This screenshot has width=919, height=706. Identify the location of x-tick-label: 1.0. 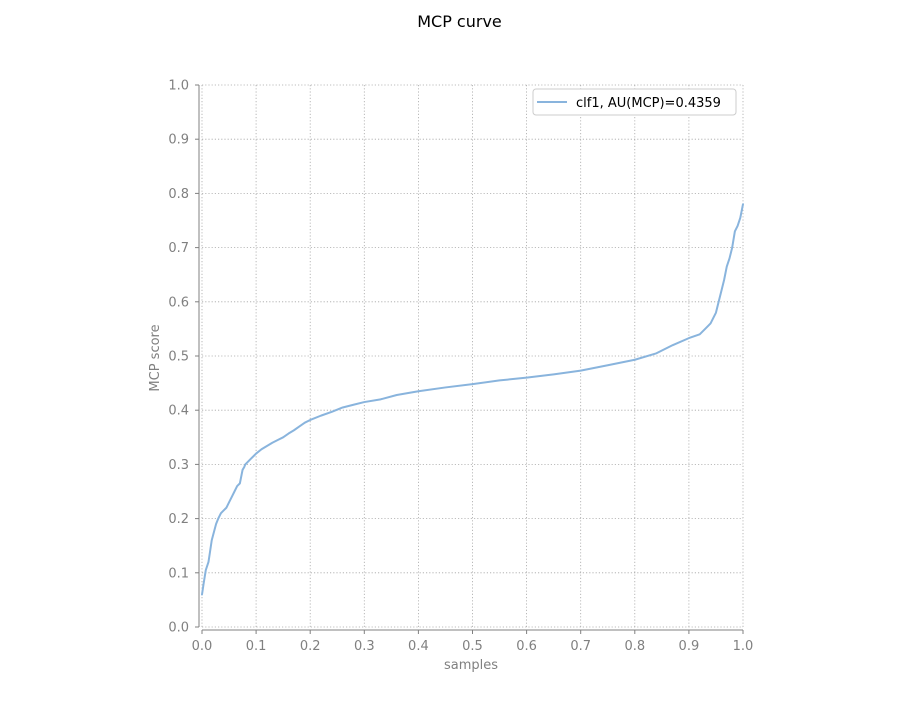
(743, 646).